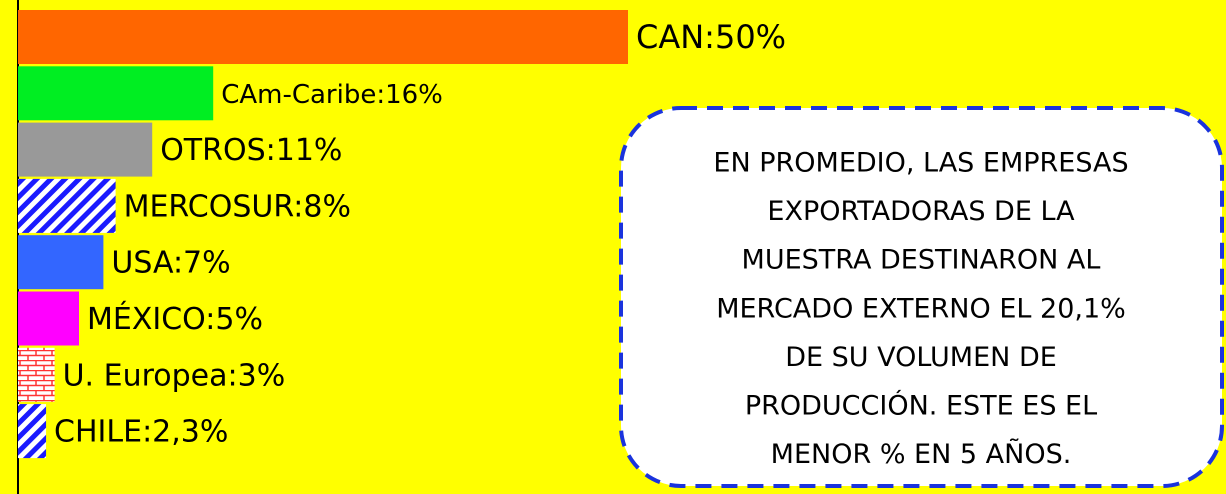 The image size is (1226, 494). I want to click on annotation-line: EN PROMEDIO, LAS EMPRESAS, so click(920, 163).